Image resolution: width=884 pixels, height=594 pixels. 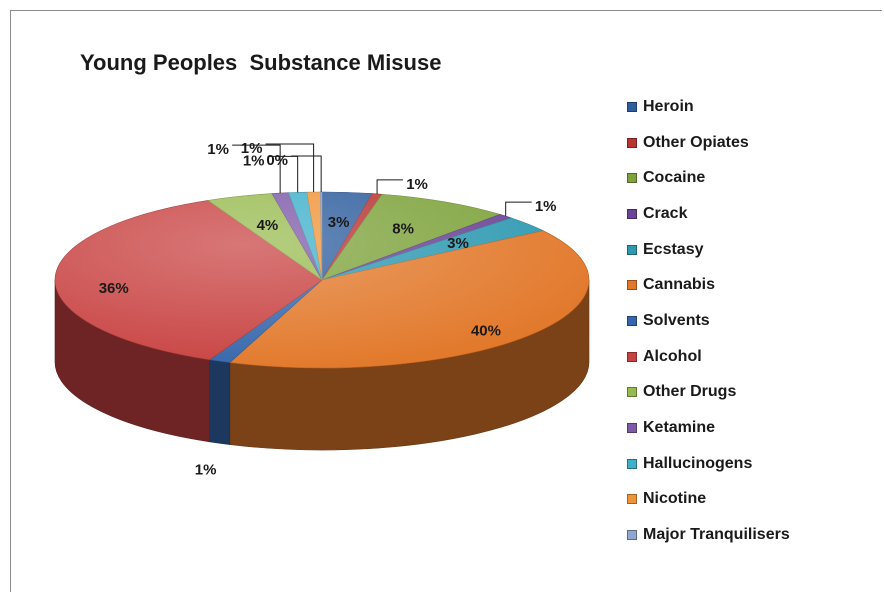 I want to click on leader-line-other-opiates, so click(x=390, y=186).